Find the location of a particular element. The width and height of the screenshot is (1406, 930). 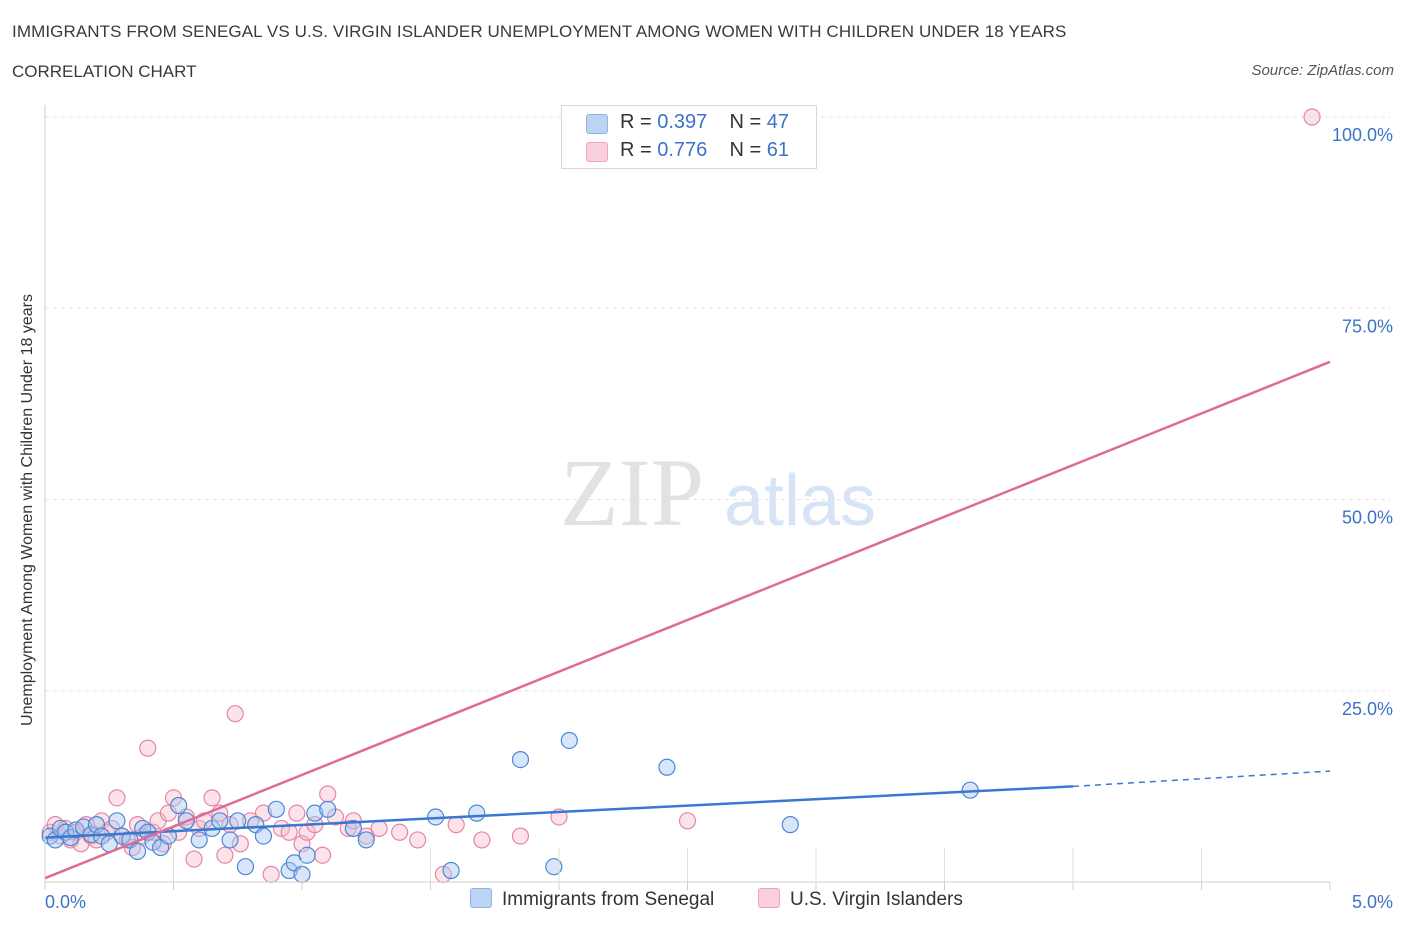

watermark-zip: ZIP is located at coordinates (632, 492).